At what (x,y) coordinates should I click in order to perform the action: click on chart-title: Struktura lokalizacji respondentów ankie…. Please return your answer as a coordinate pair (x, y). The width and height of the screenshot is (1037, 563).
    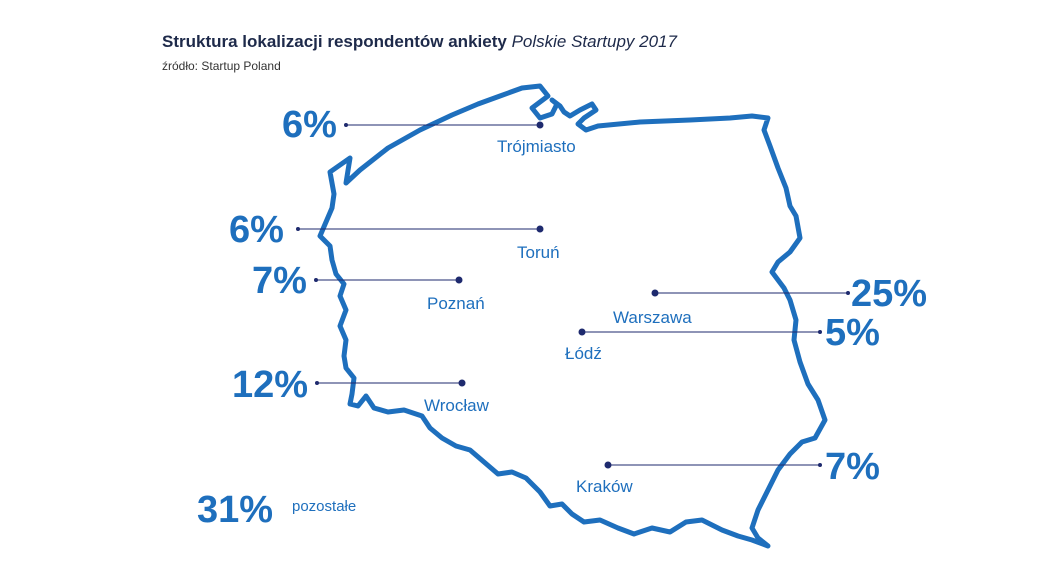
    Looking at the image, I should click on (419, 42).